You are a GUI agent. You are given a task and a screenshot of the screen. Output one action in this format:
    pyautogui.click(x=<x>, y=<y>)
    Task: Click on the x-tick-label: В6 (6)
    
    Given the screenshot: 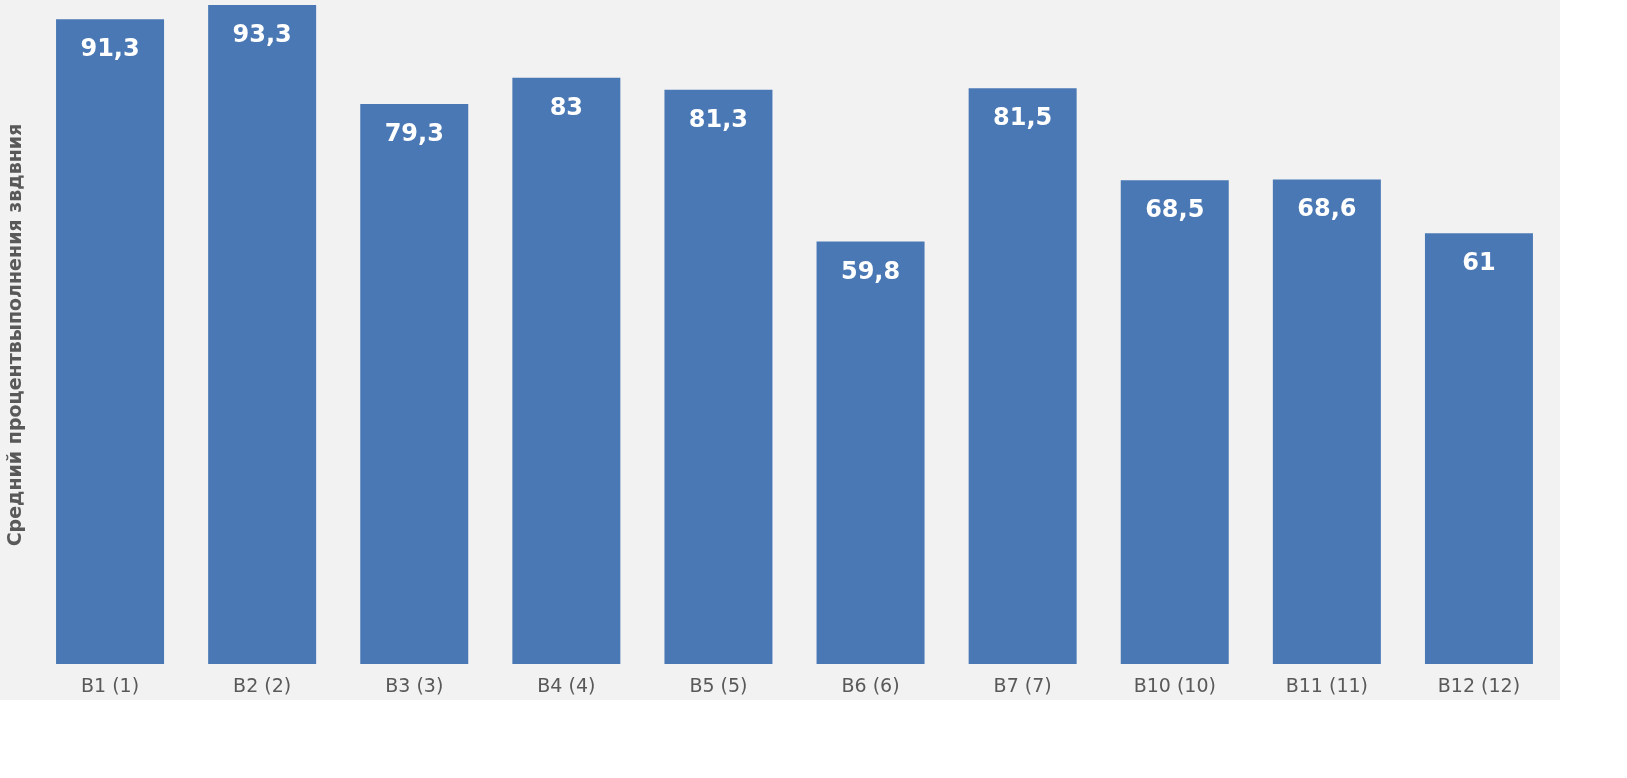 What is the action you would take?
    pyautogui.click(x=870, y=684)
    